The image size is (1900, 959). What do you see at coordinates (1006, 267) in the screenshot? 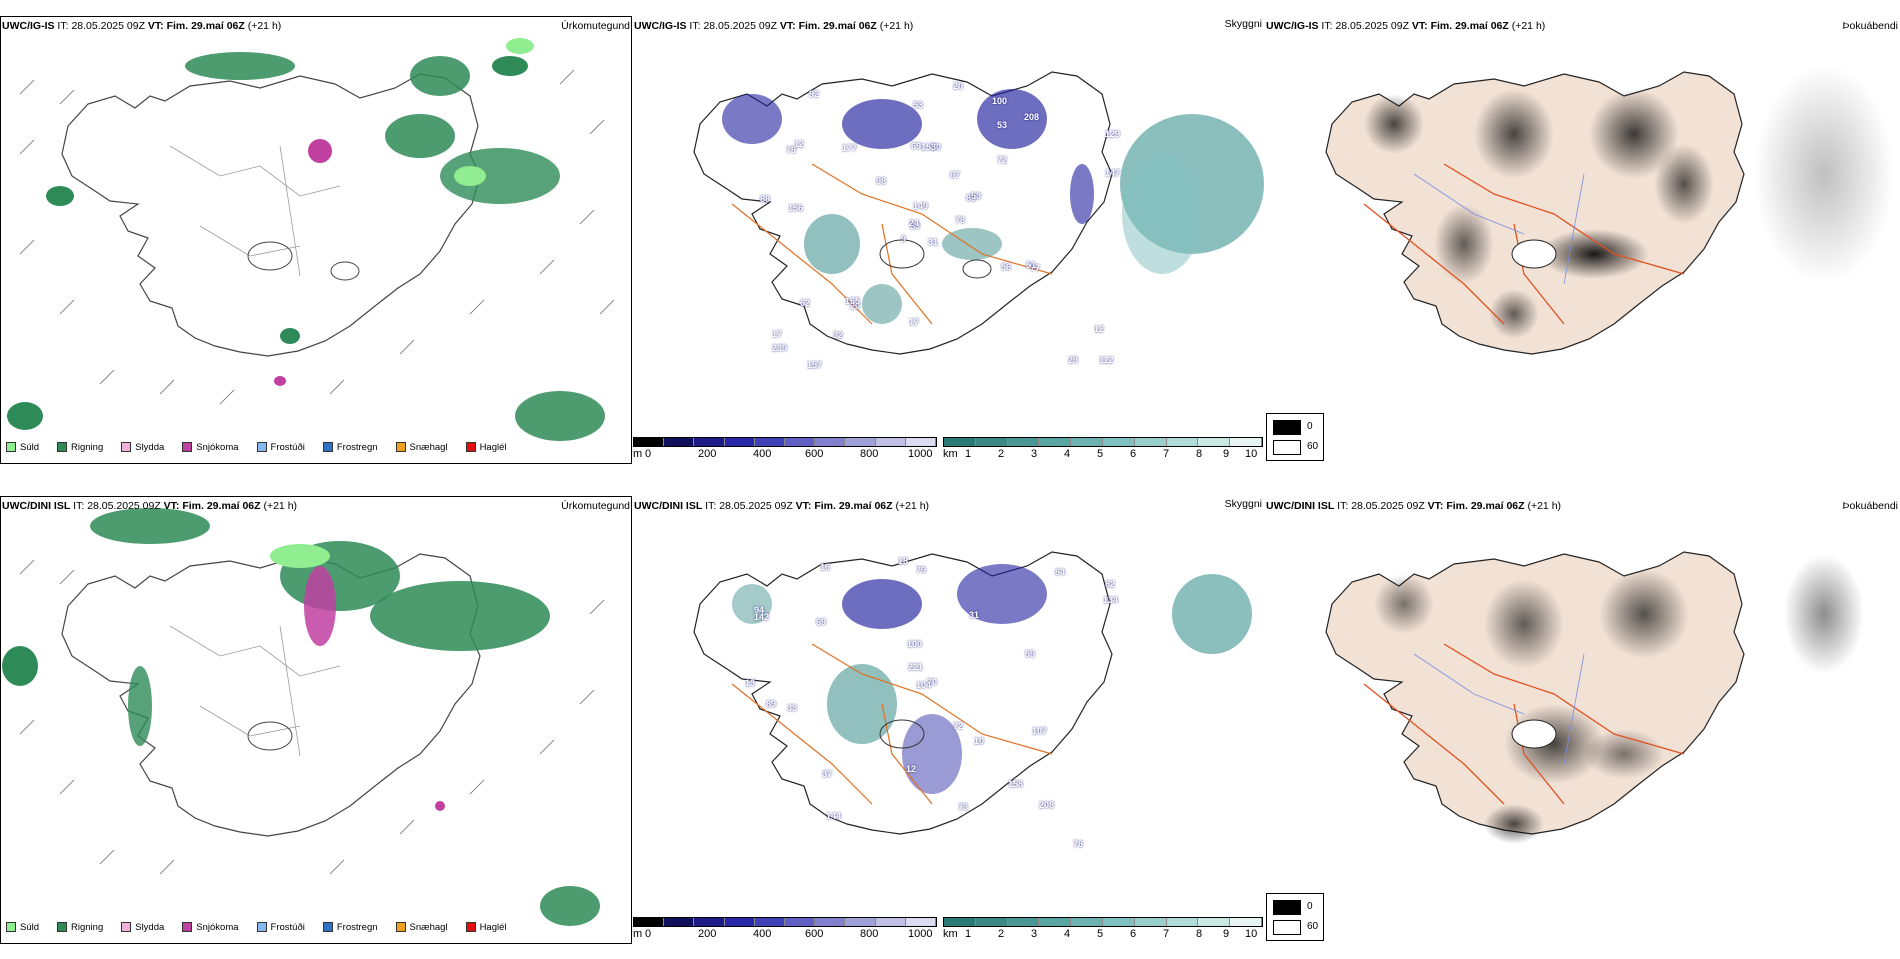
I see `cloud-value-label: 56` at bounding box center [1006, 267].